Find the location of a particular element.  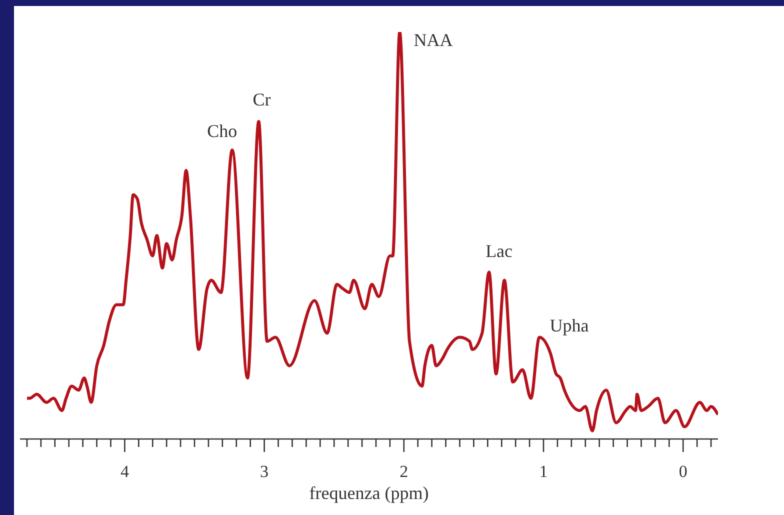

x-tick-label: 1 is located at coordinates (543, 471).